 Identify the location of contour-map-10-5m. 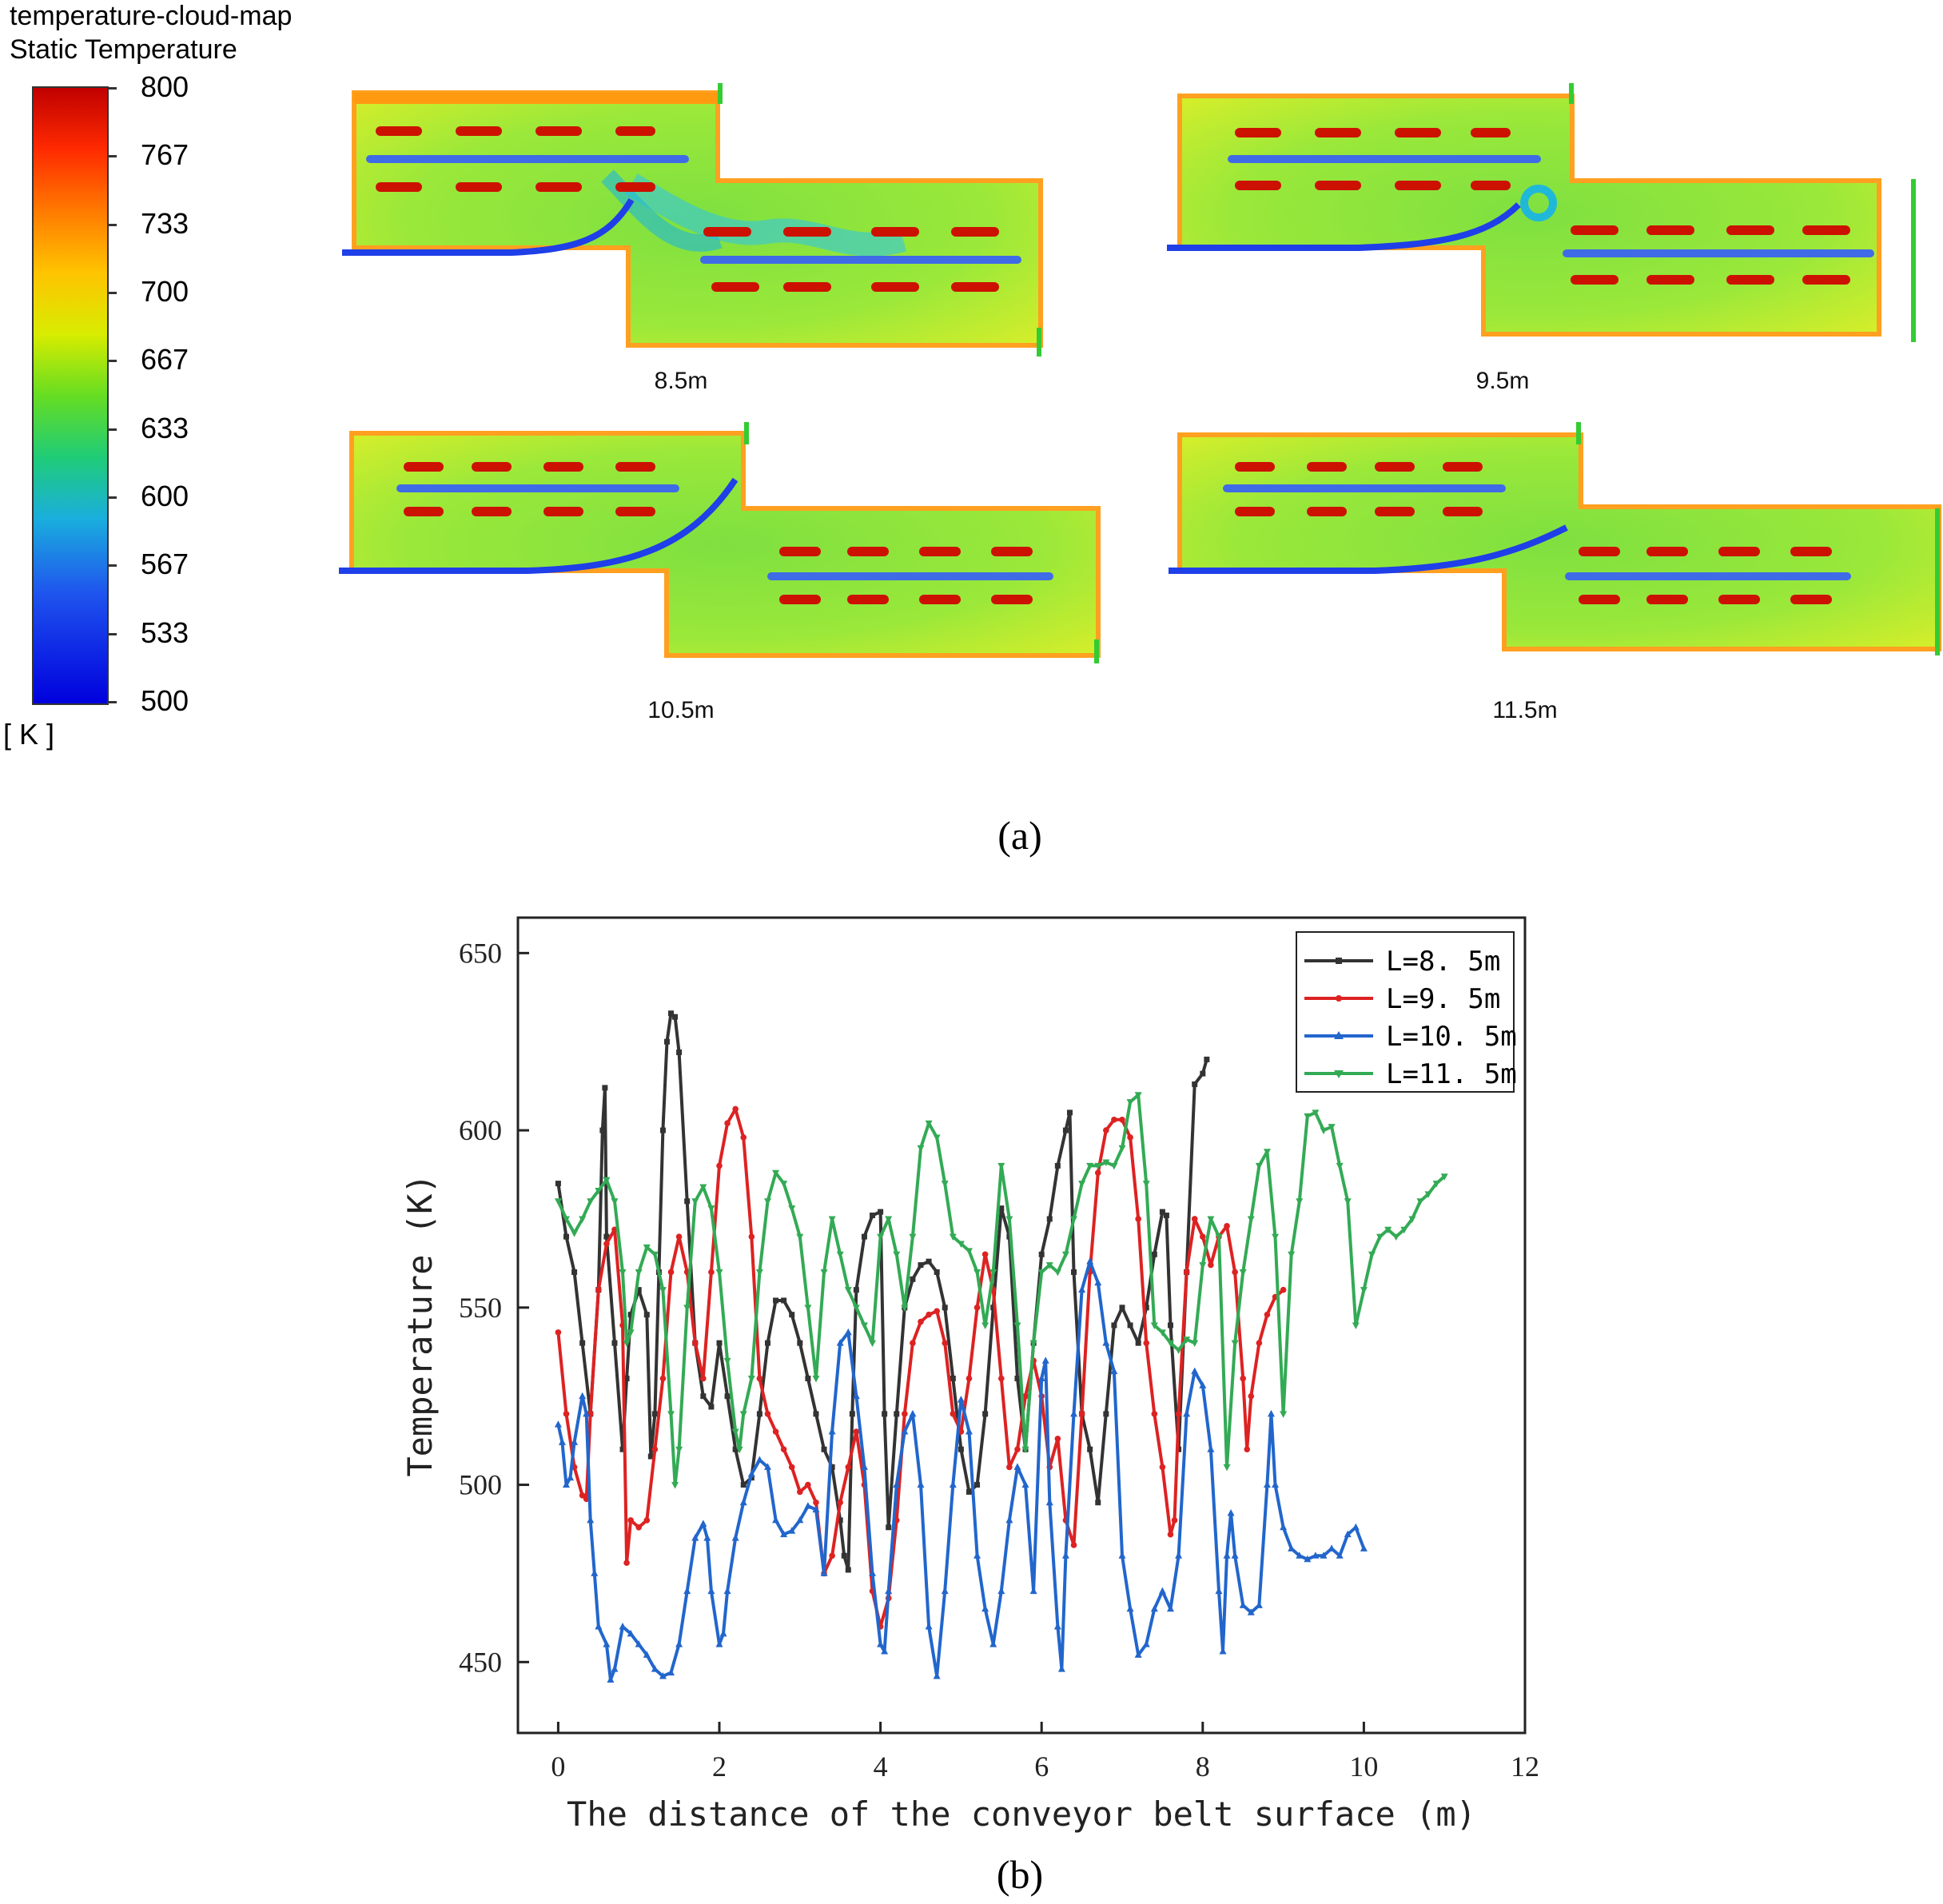
(720, 542).